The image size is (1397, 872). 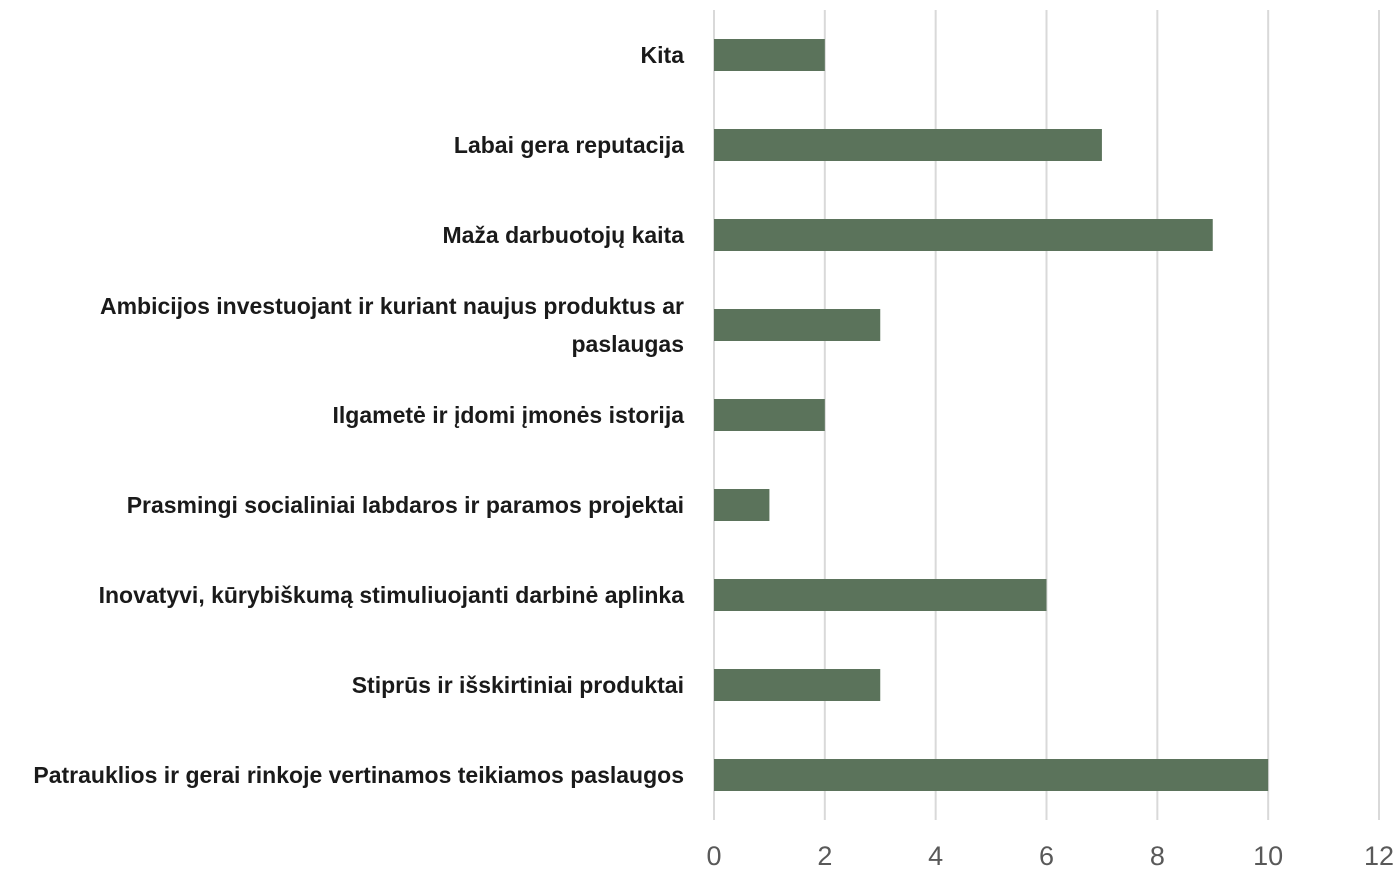 I want to click on x-tick-label: 10, so click(x=1268, y=856).